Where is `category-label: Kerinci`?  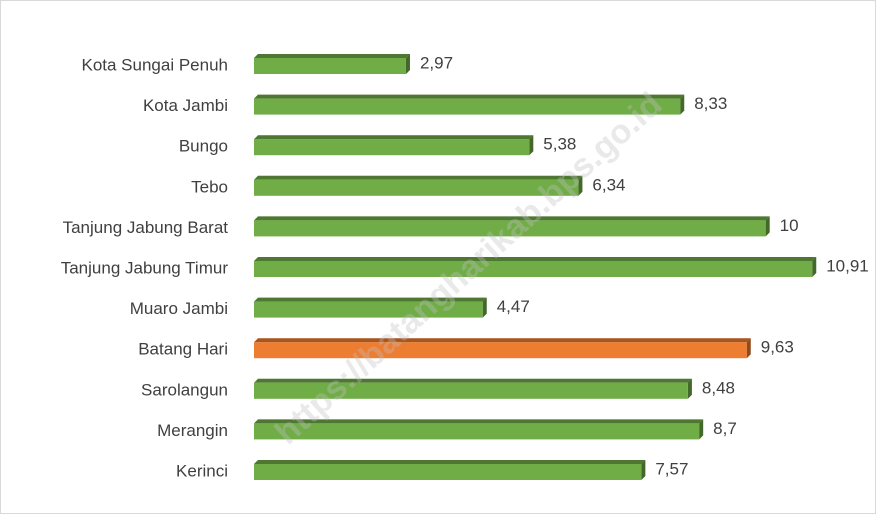 category-label: Kerinci is located at coordinates (202, 470).